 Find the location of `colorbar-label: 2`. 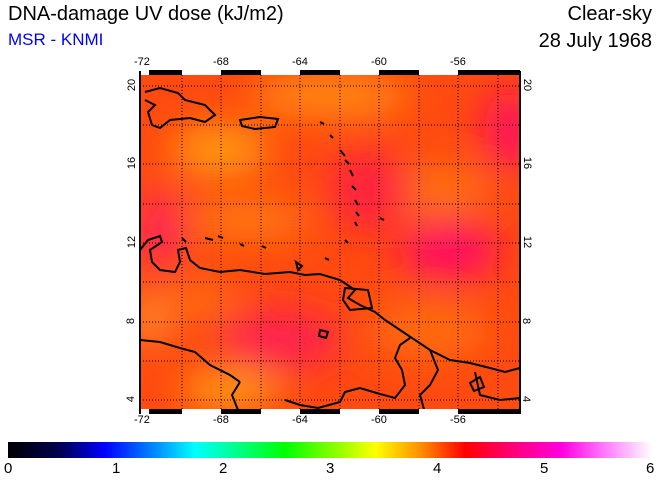

colorbar-label: 2 is located at coordinates (223, 468).